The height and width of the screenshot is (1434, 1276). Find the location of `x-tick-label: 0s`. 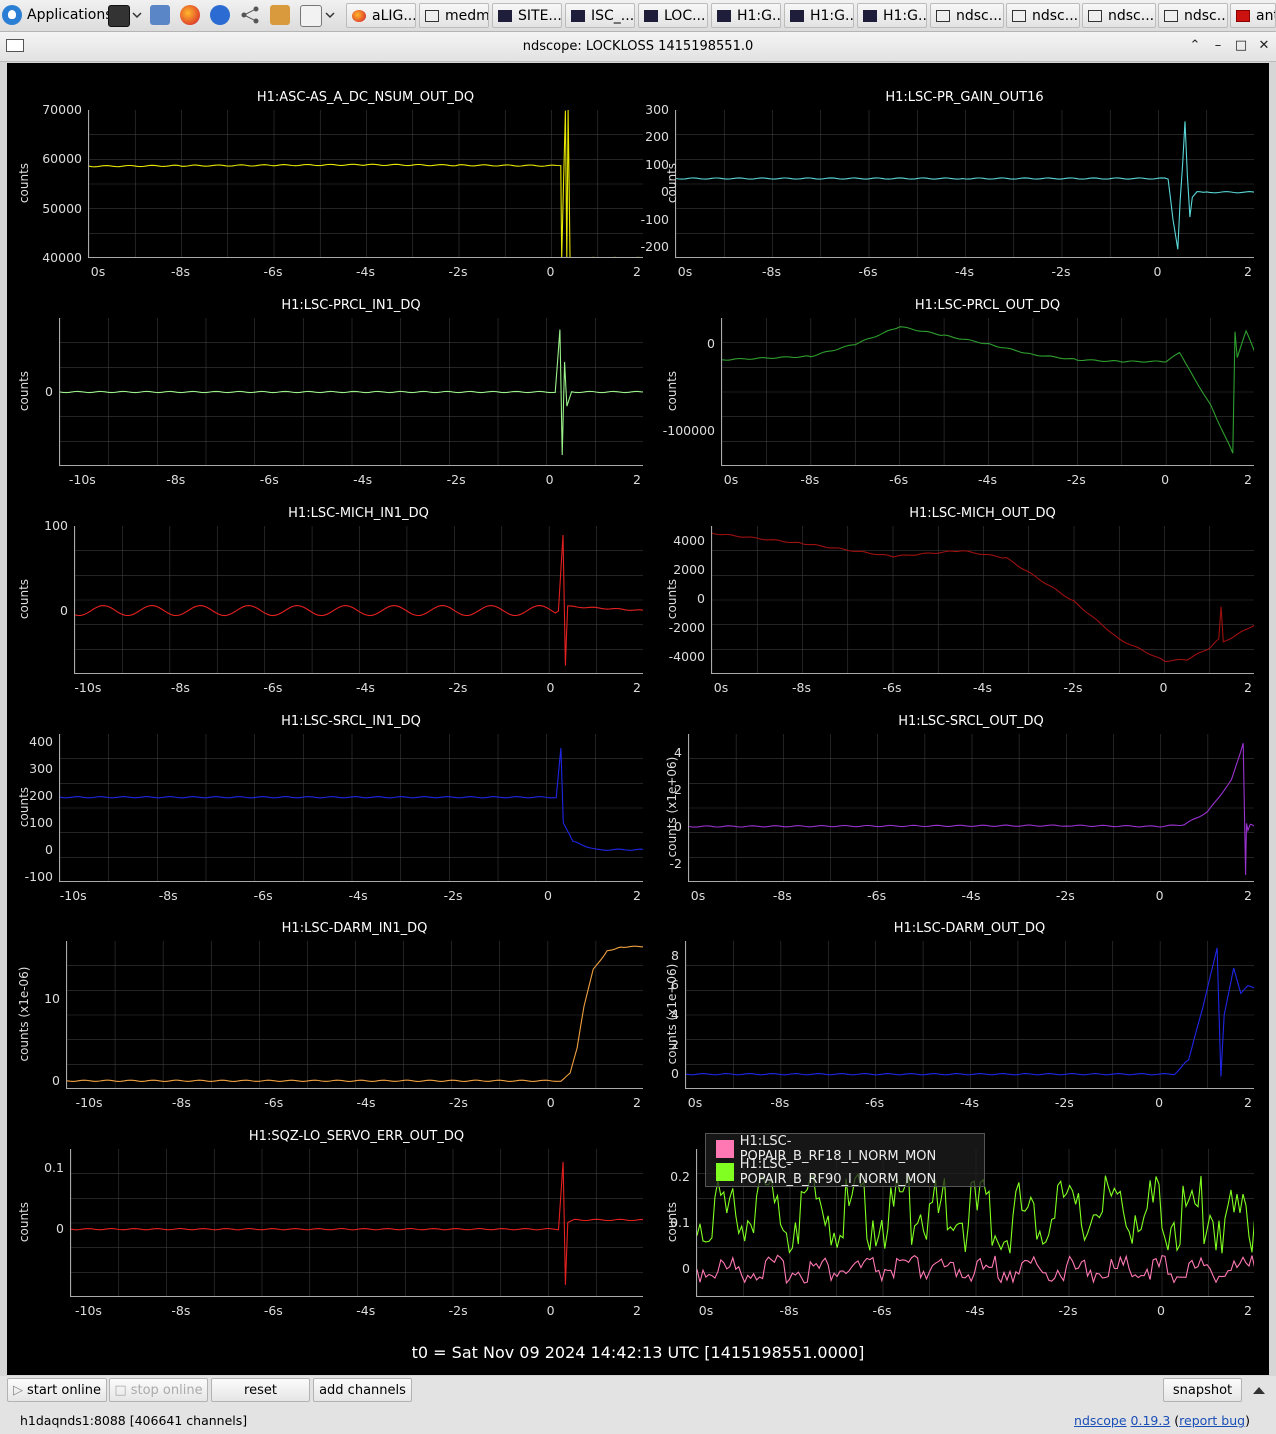

x-tick-label: 0s is located at coordinates (695, 1102).